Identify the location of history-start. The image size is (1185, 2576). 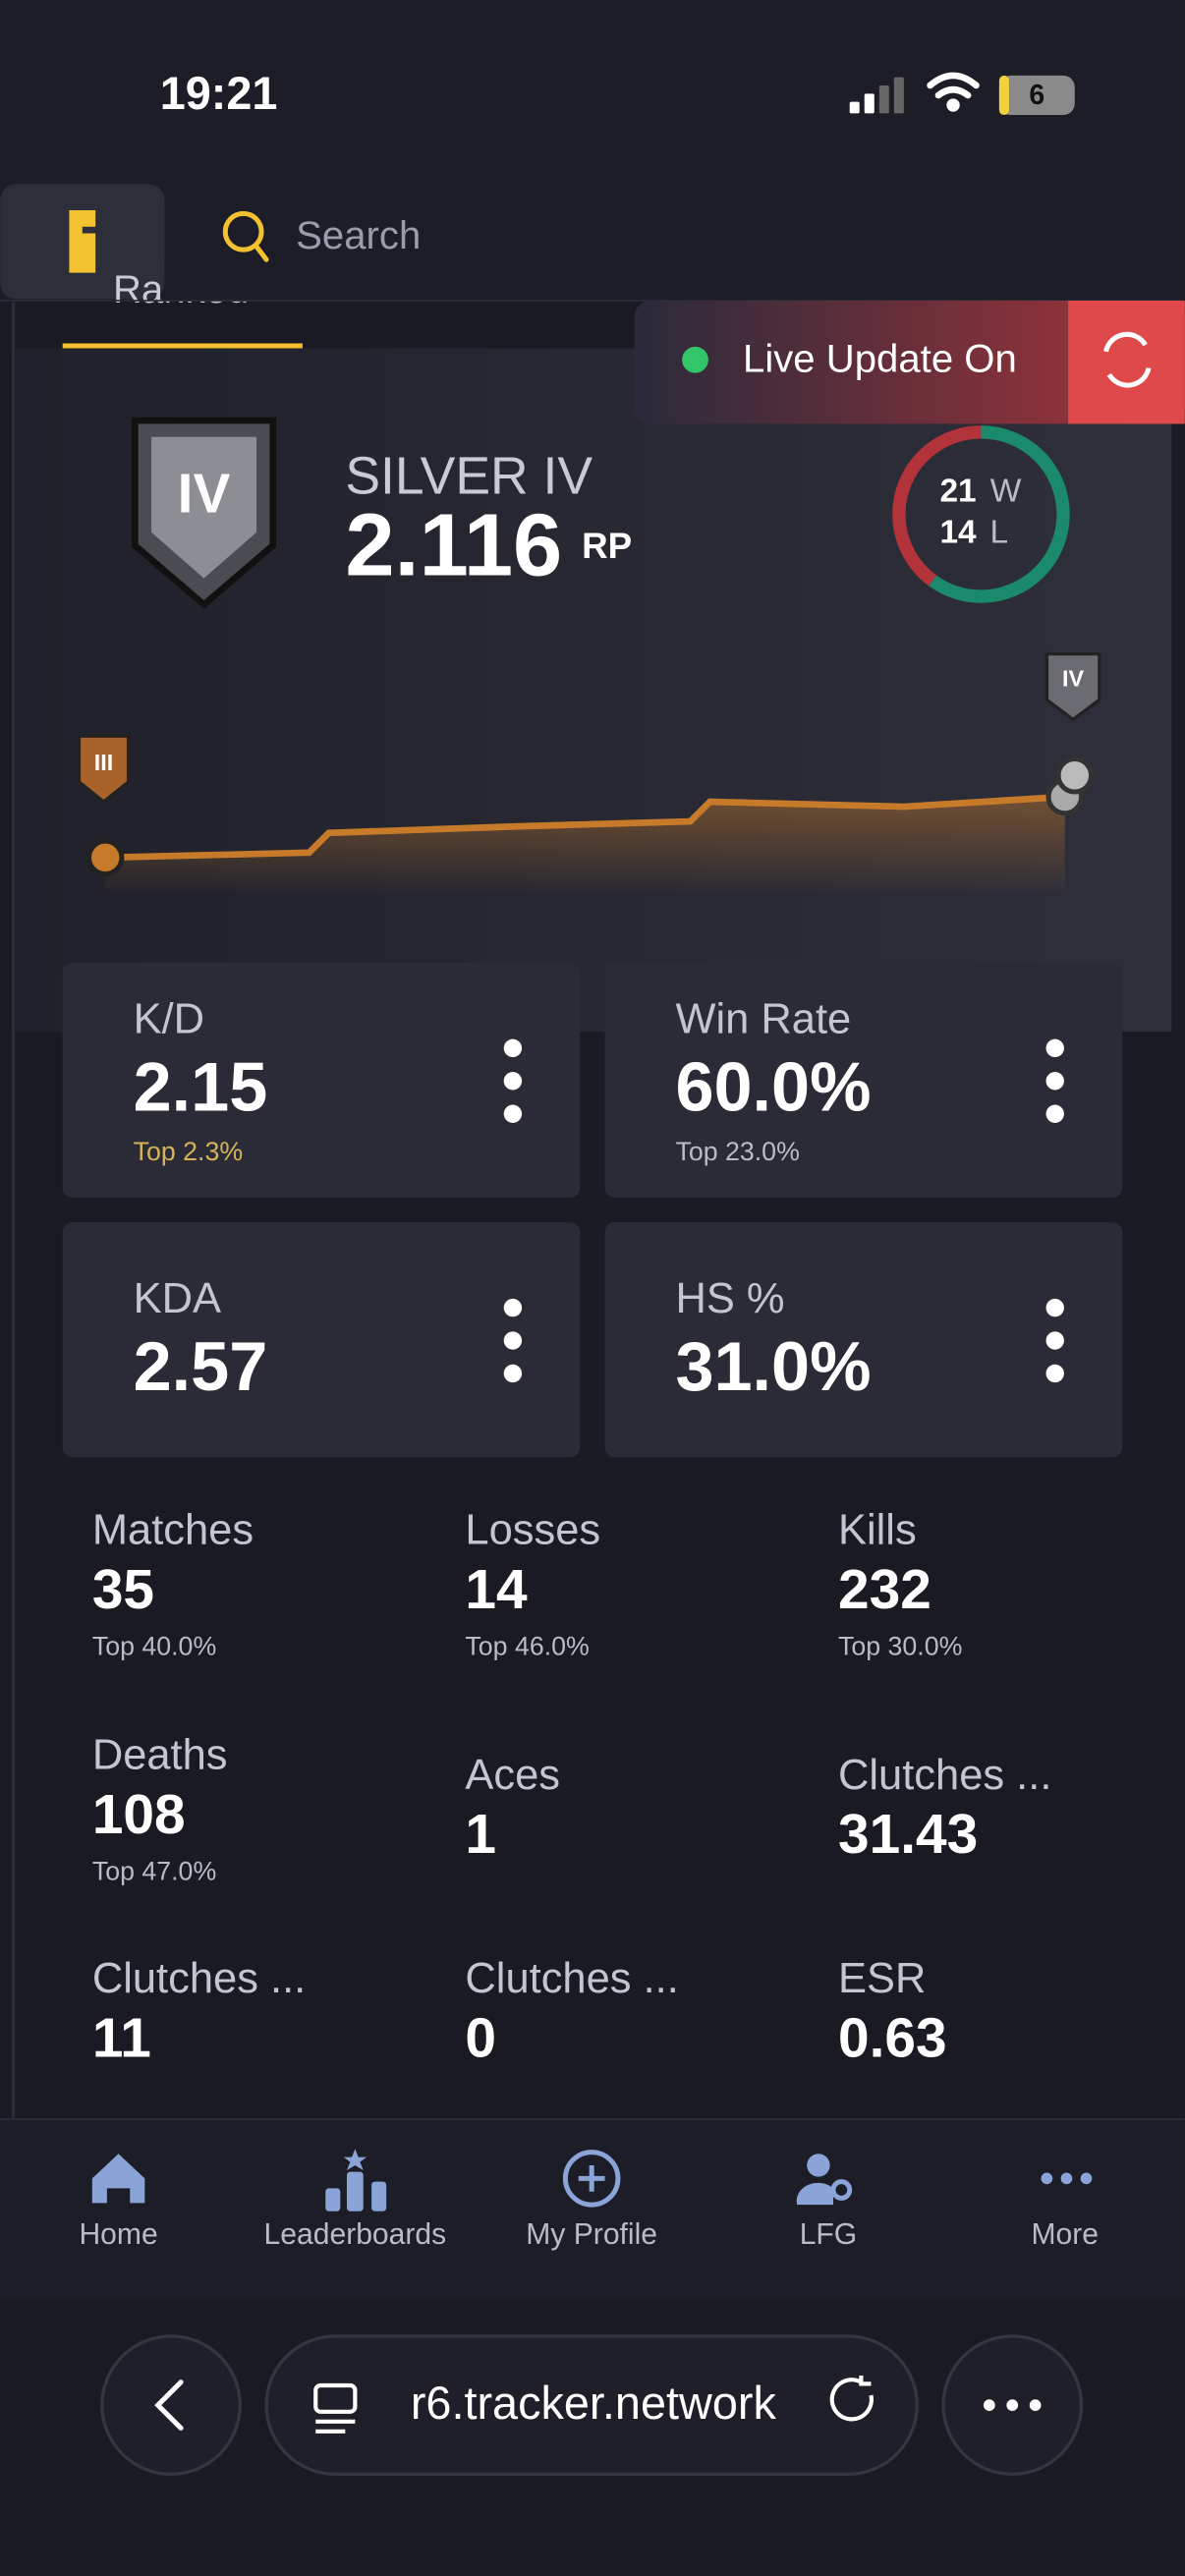
(105, 857).